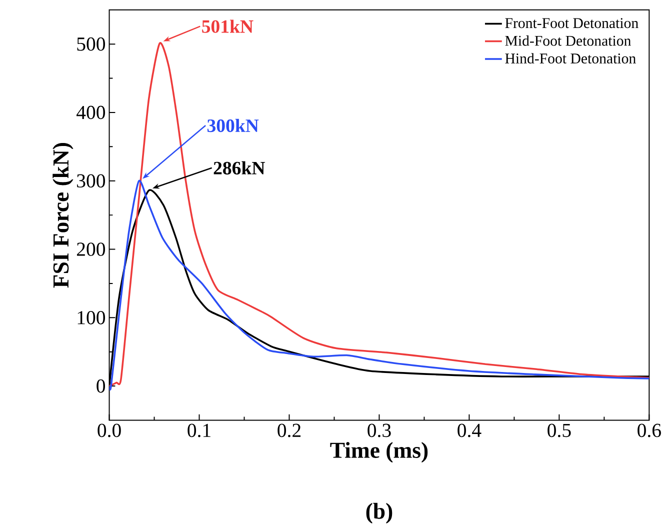 The width and height of the screenshot is (665, 531). What do you see at coordinates (289, 431) in the screenshot?
I see `x-tick-label: 0.2` at bounding box center [289, 431].